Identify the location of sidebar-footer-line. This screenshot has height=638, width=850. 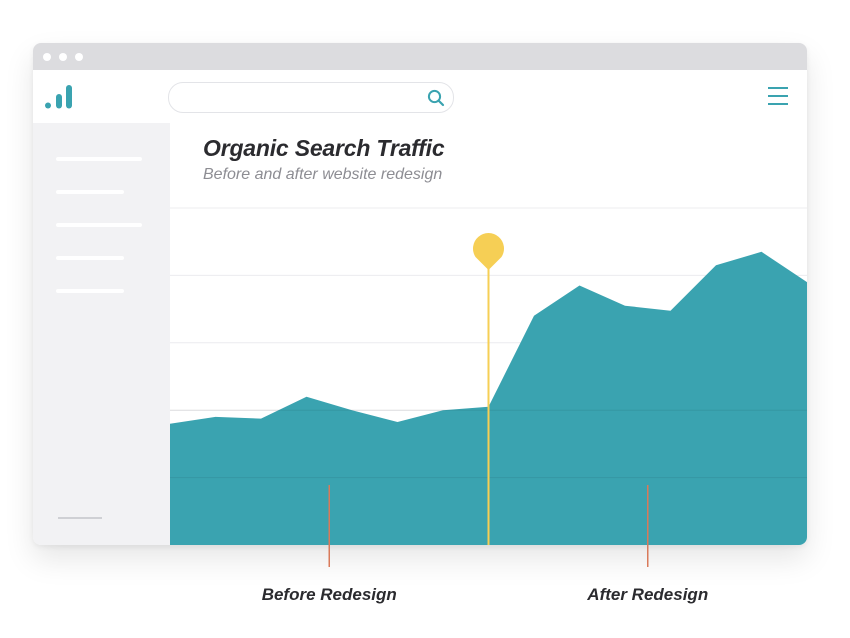
(80, 518).